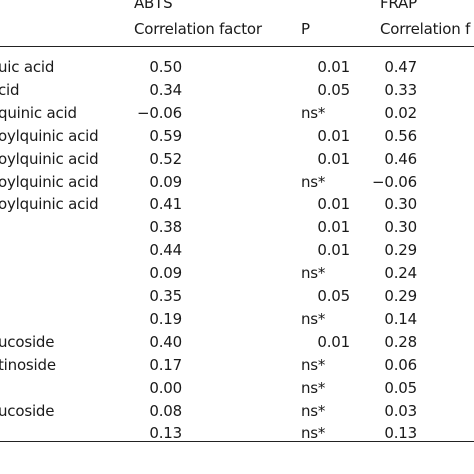 The width and height of the screenshot is (474, 474). I want to click on abts-correlation-cell: 0.08, so click(165, 411).